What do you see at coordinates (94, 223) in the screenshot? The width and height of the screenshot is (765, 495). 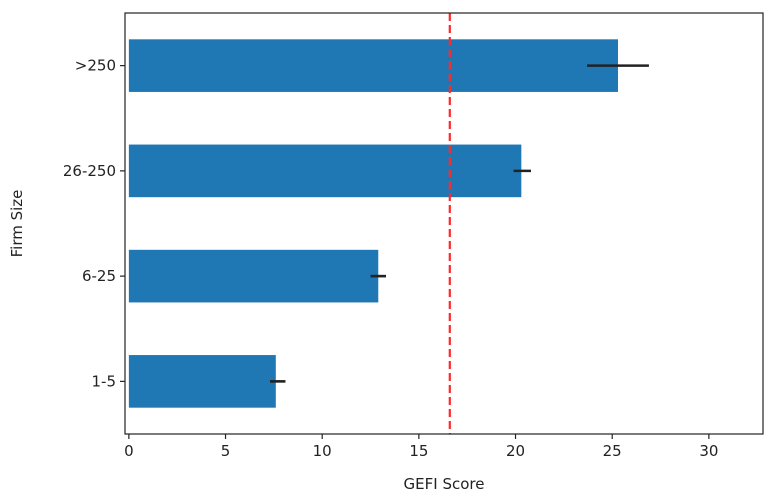 I see `y-ticks-layer: 1-5 6-25 26-250 >250` at bounding box center [94, 223].